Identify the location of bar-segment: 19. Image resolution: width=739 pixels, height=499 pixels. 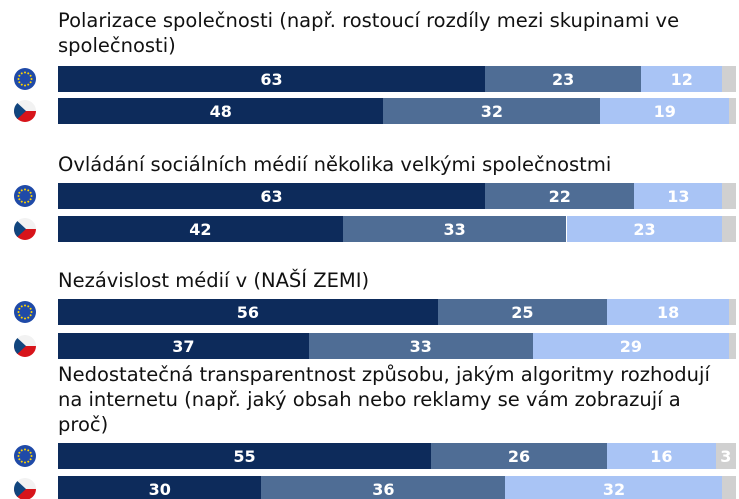
(665, 111).